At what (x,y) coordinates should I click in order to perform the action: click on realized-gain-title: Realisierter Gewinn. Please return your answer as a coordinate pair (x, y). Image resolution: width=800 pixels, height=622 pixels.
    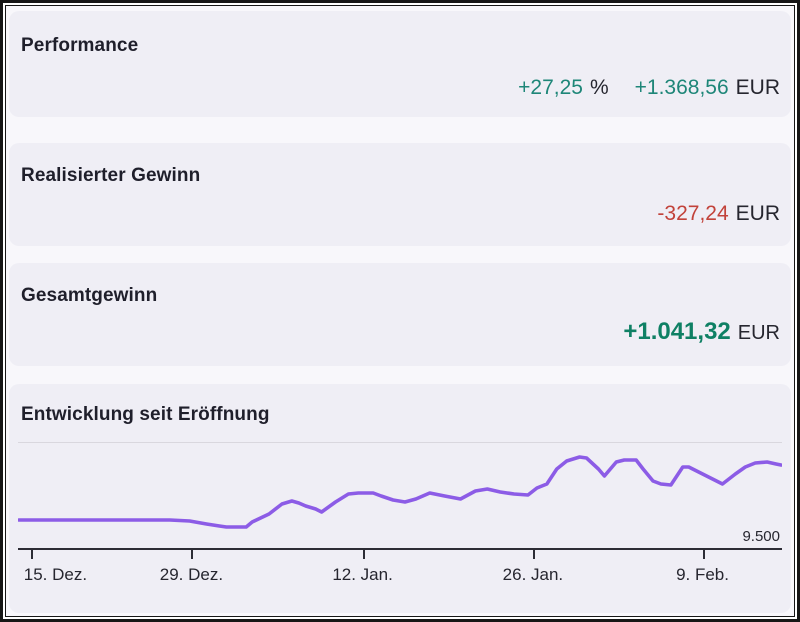
    Looking at the image, I should click on (111, 175).